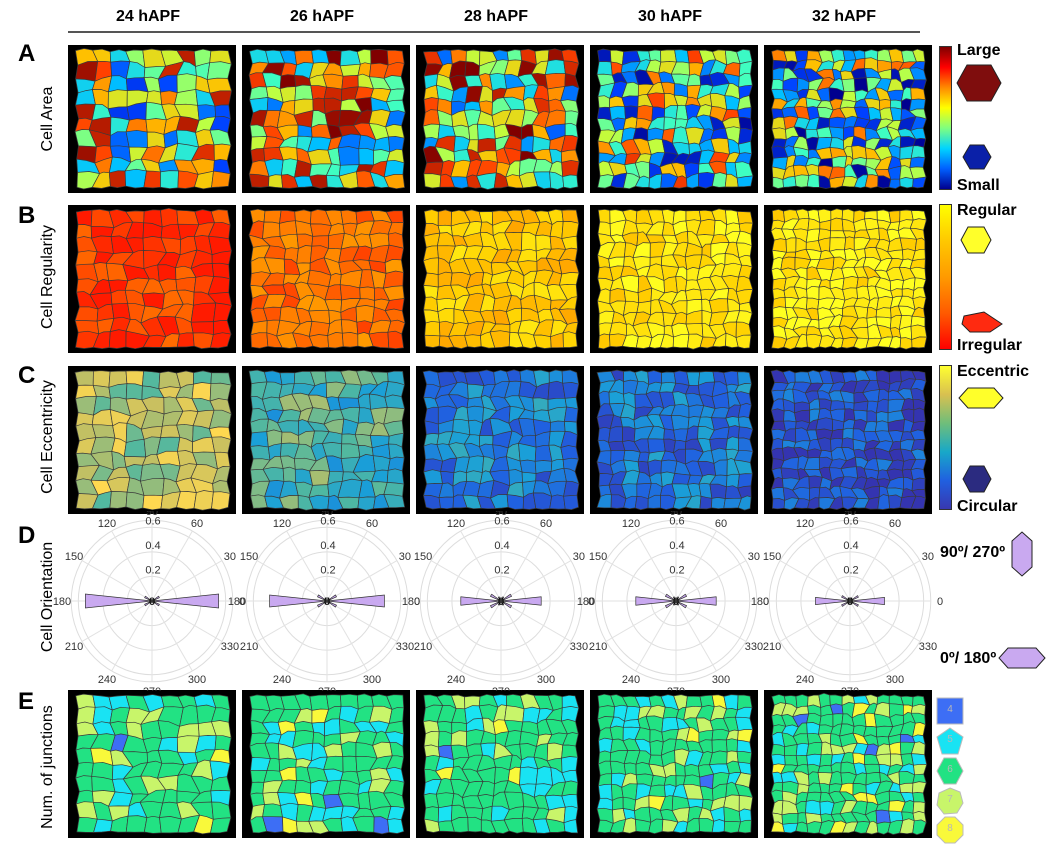  What do you see at coordinates (772, 557) in the screenshot?
I see `angle-label: 150` at bounding box center [772, 557].